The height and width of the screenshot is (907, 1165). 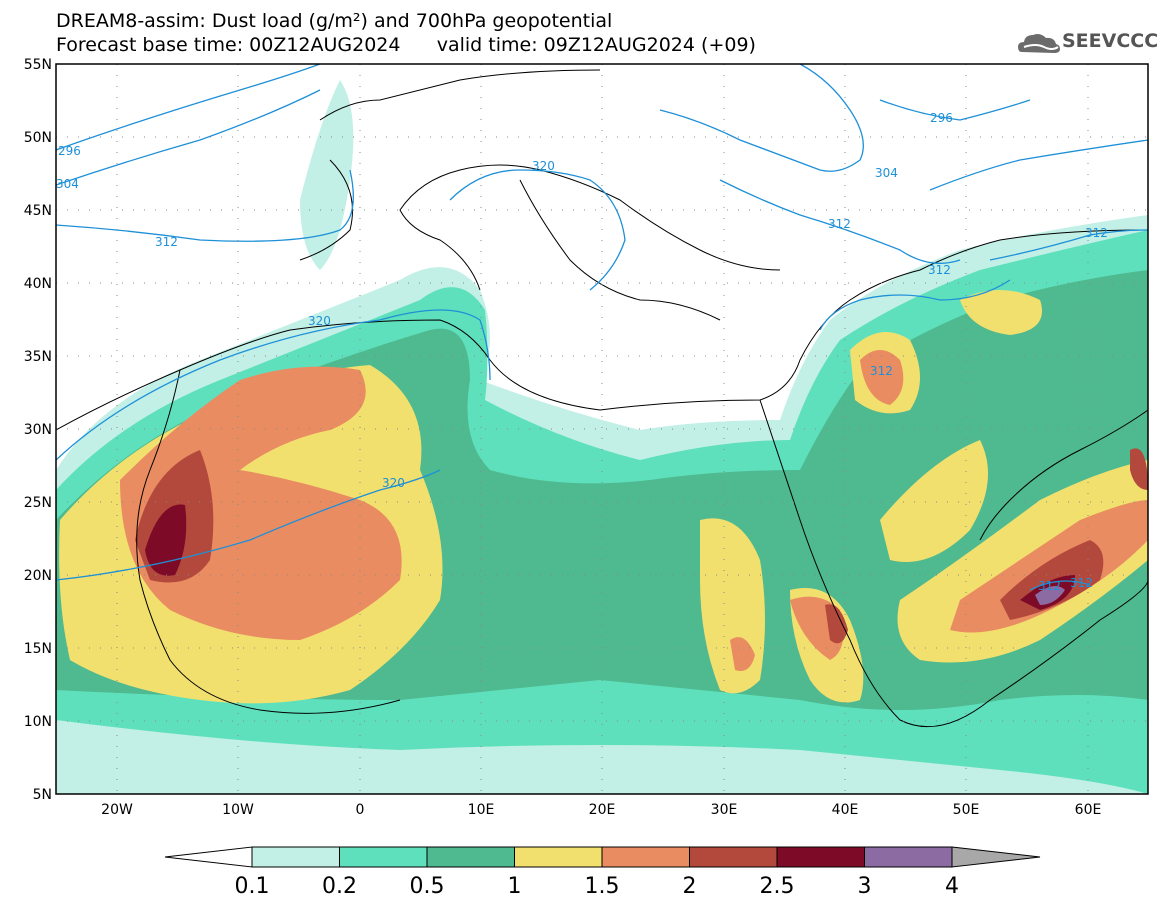 What do you see at coordinates (777, 886) in the screenshot?
I see `colorbar-label: 2.5` at bounding box center [777, 886].